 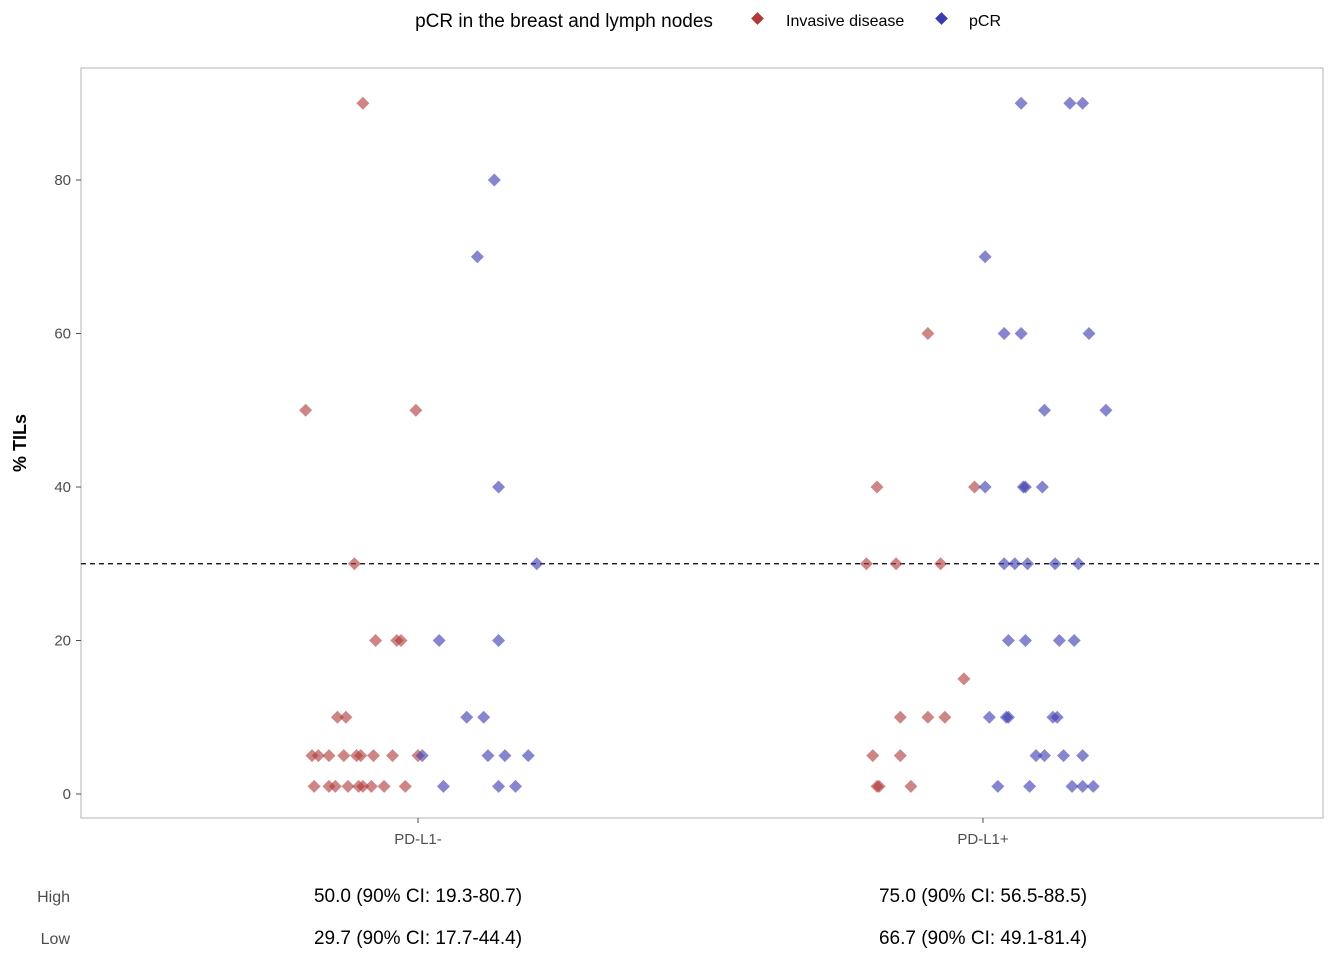 I want to click on y-tick-label: 60, so click(x=62, y=334).